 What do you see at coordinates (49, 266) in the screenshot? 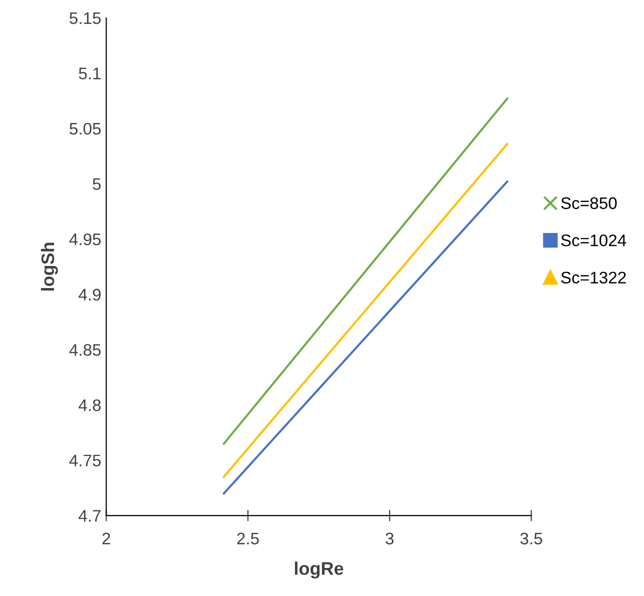
I see `y-axis-title: logSh` at bounding box center [49, 266].